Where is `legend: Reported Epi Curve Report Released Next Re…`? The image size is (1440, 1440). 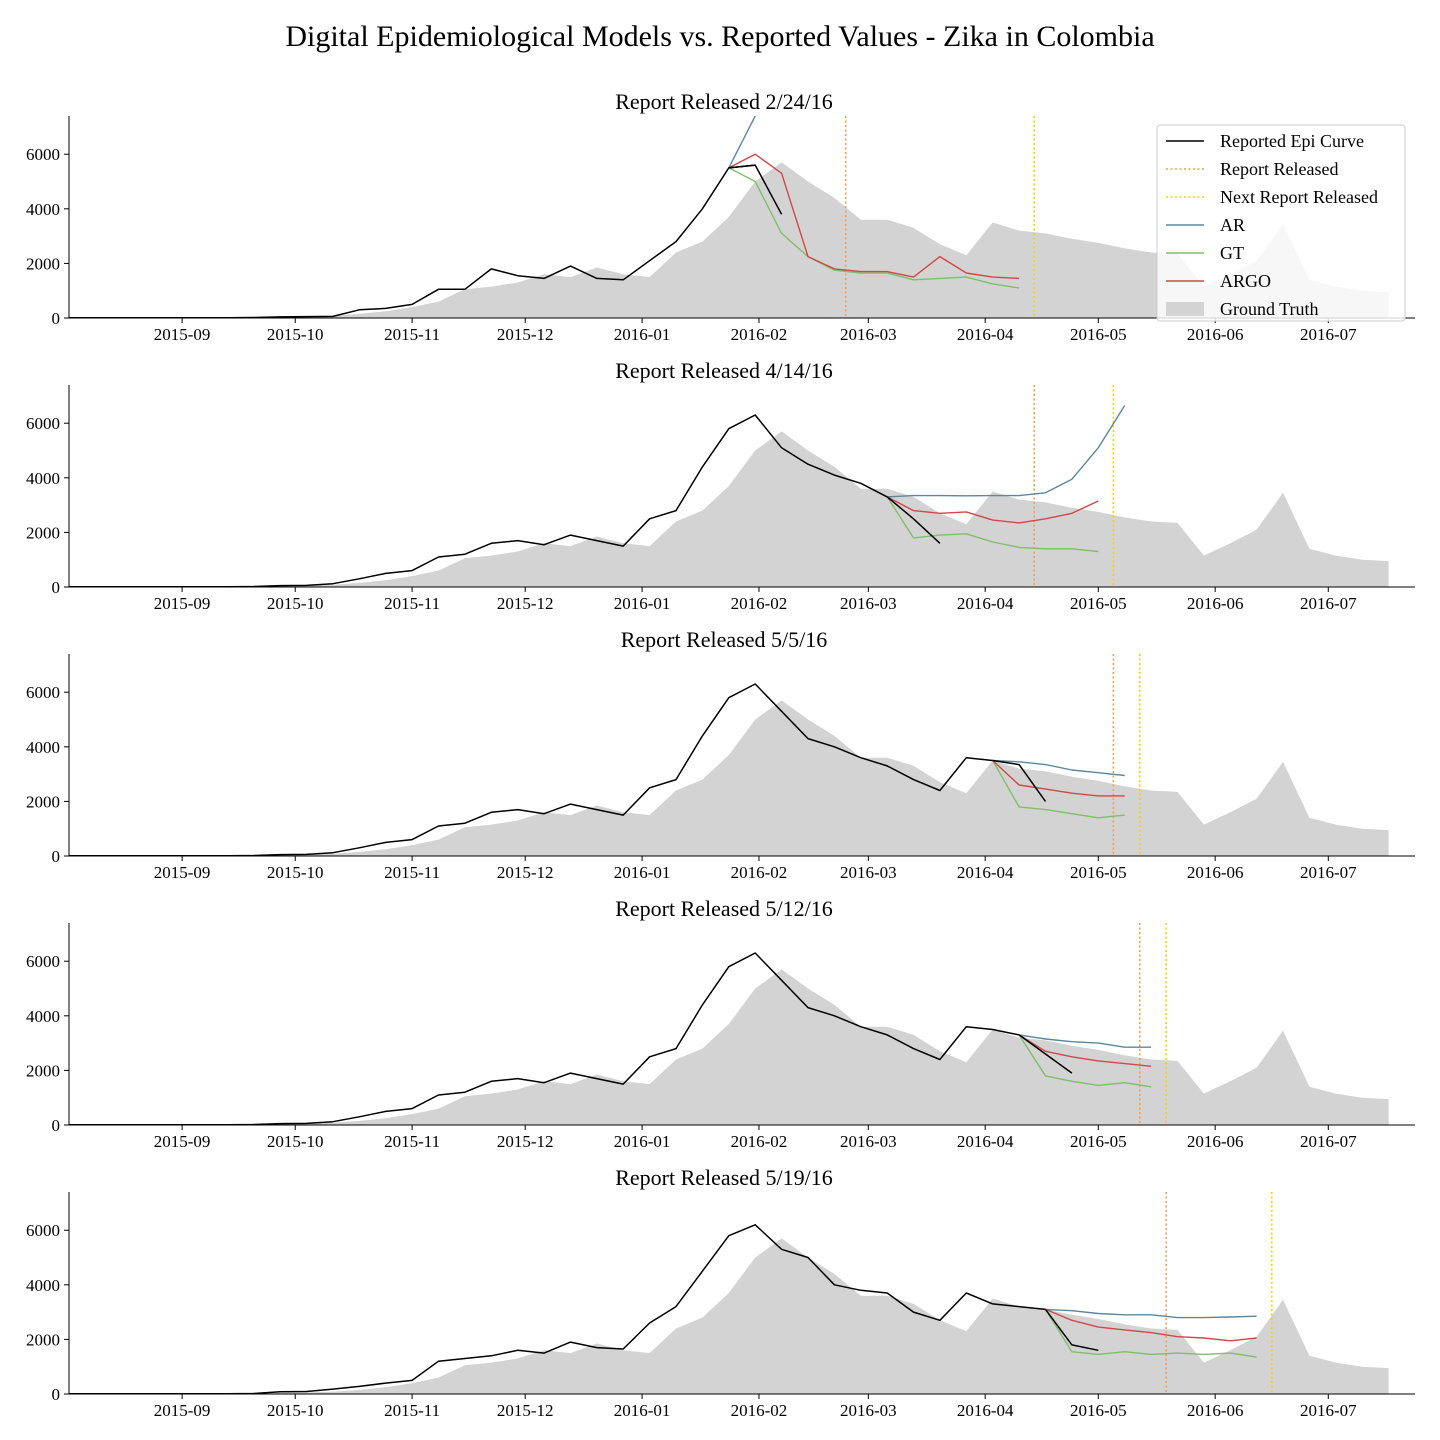
legend: Reported Epi Curve Report Released Next Re… is located at coordinates (1281, 223).